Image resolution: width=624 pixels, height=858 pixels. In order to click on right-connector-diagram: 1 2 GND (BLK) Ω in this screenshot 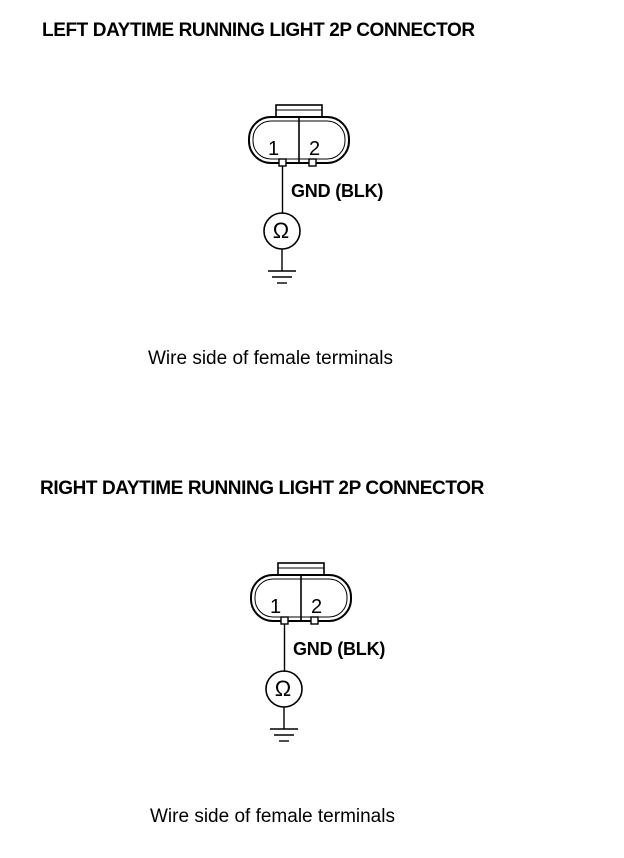, I will do `click(332, 658)`.